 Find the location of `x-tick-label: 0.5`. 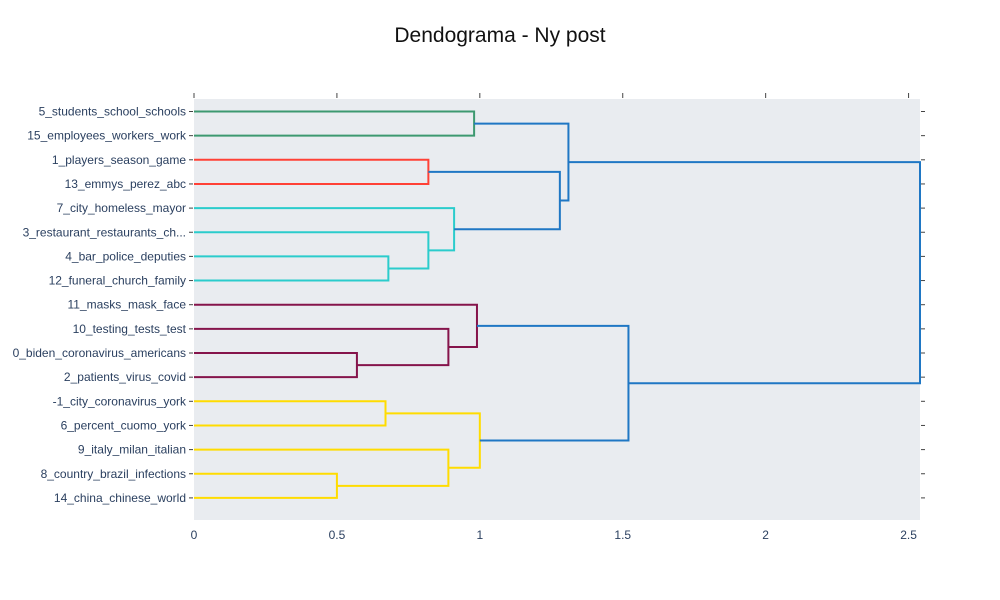

x-tick-label: 0.5 is located at coordinates (337, 535).